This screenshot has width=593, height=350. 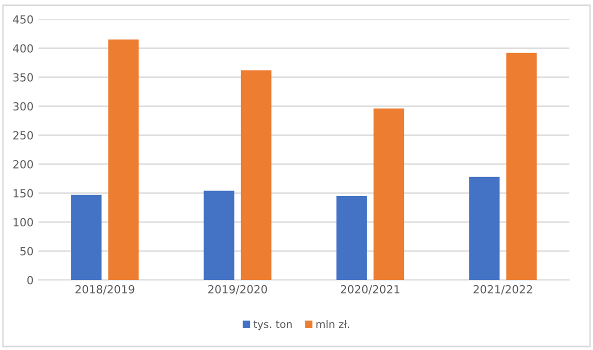 What do you see at coordinates (23, 135) in the screenshot?
I see `y-tick-label: 250` at bounding box center [23, 135].